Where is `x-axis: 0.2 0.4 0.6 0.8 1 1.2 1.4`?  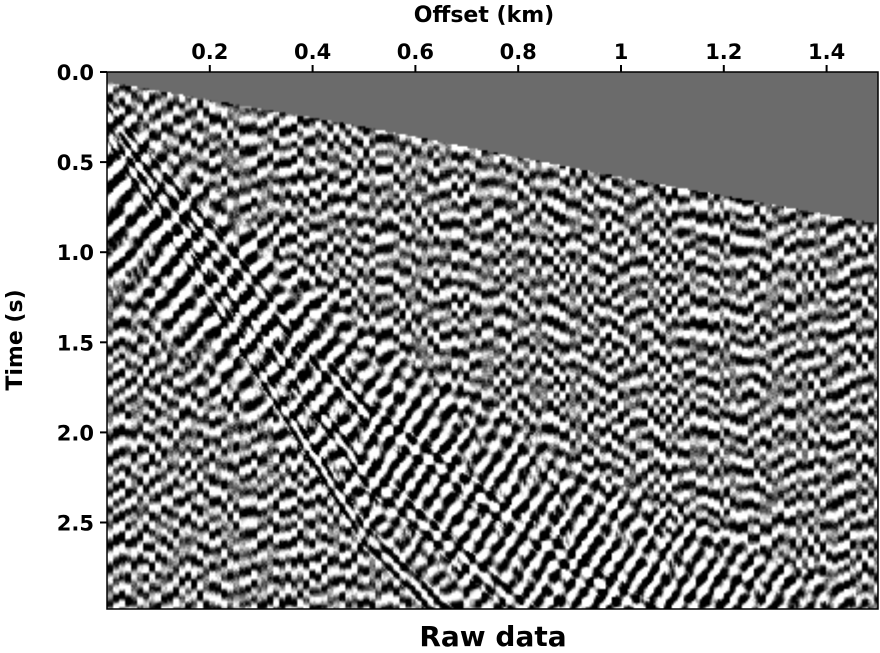
x-axis: 0.2 0.4 0.6 0.8 1 1.2 1.4 is located at coordinates (518, 56).